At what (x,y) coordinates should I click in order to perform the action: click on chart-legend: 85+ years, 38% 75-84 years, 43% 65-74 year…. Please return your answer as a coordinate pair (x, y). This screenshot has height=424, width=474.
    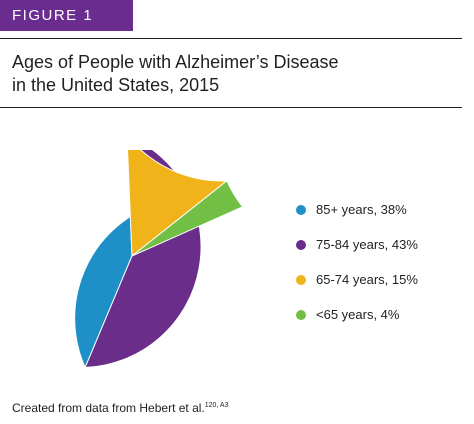
    Looking at the image, I should click on (381, 270).